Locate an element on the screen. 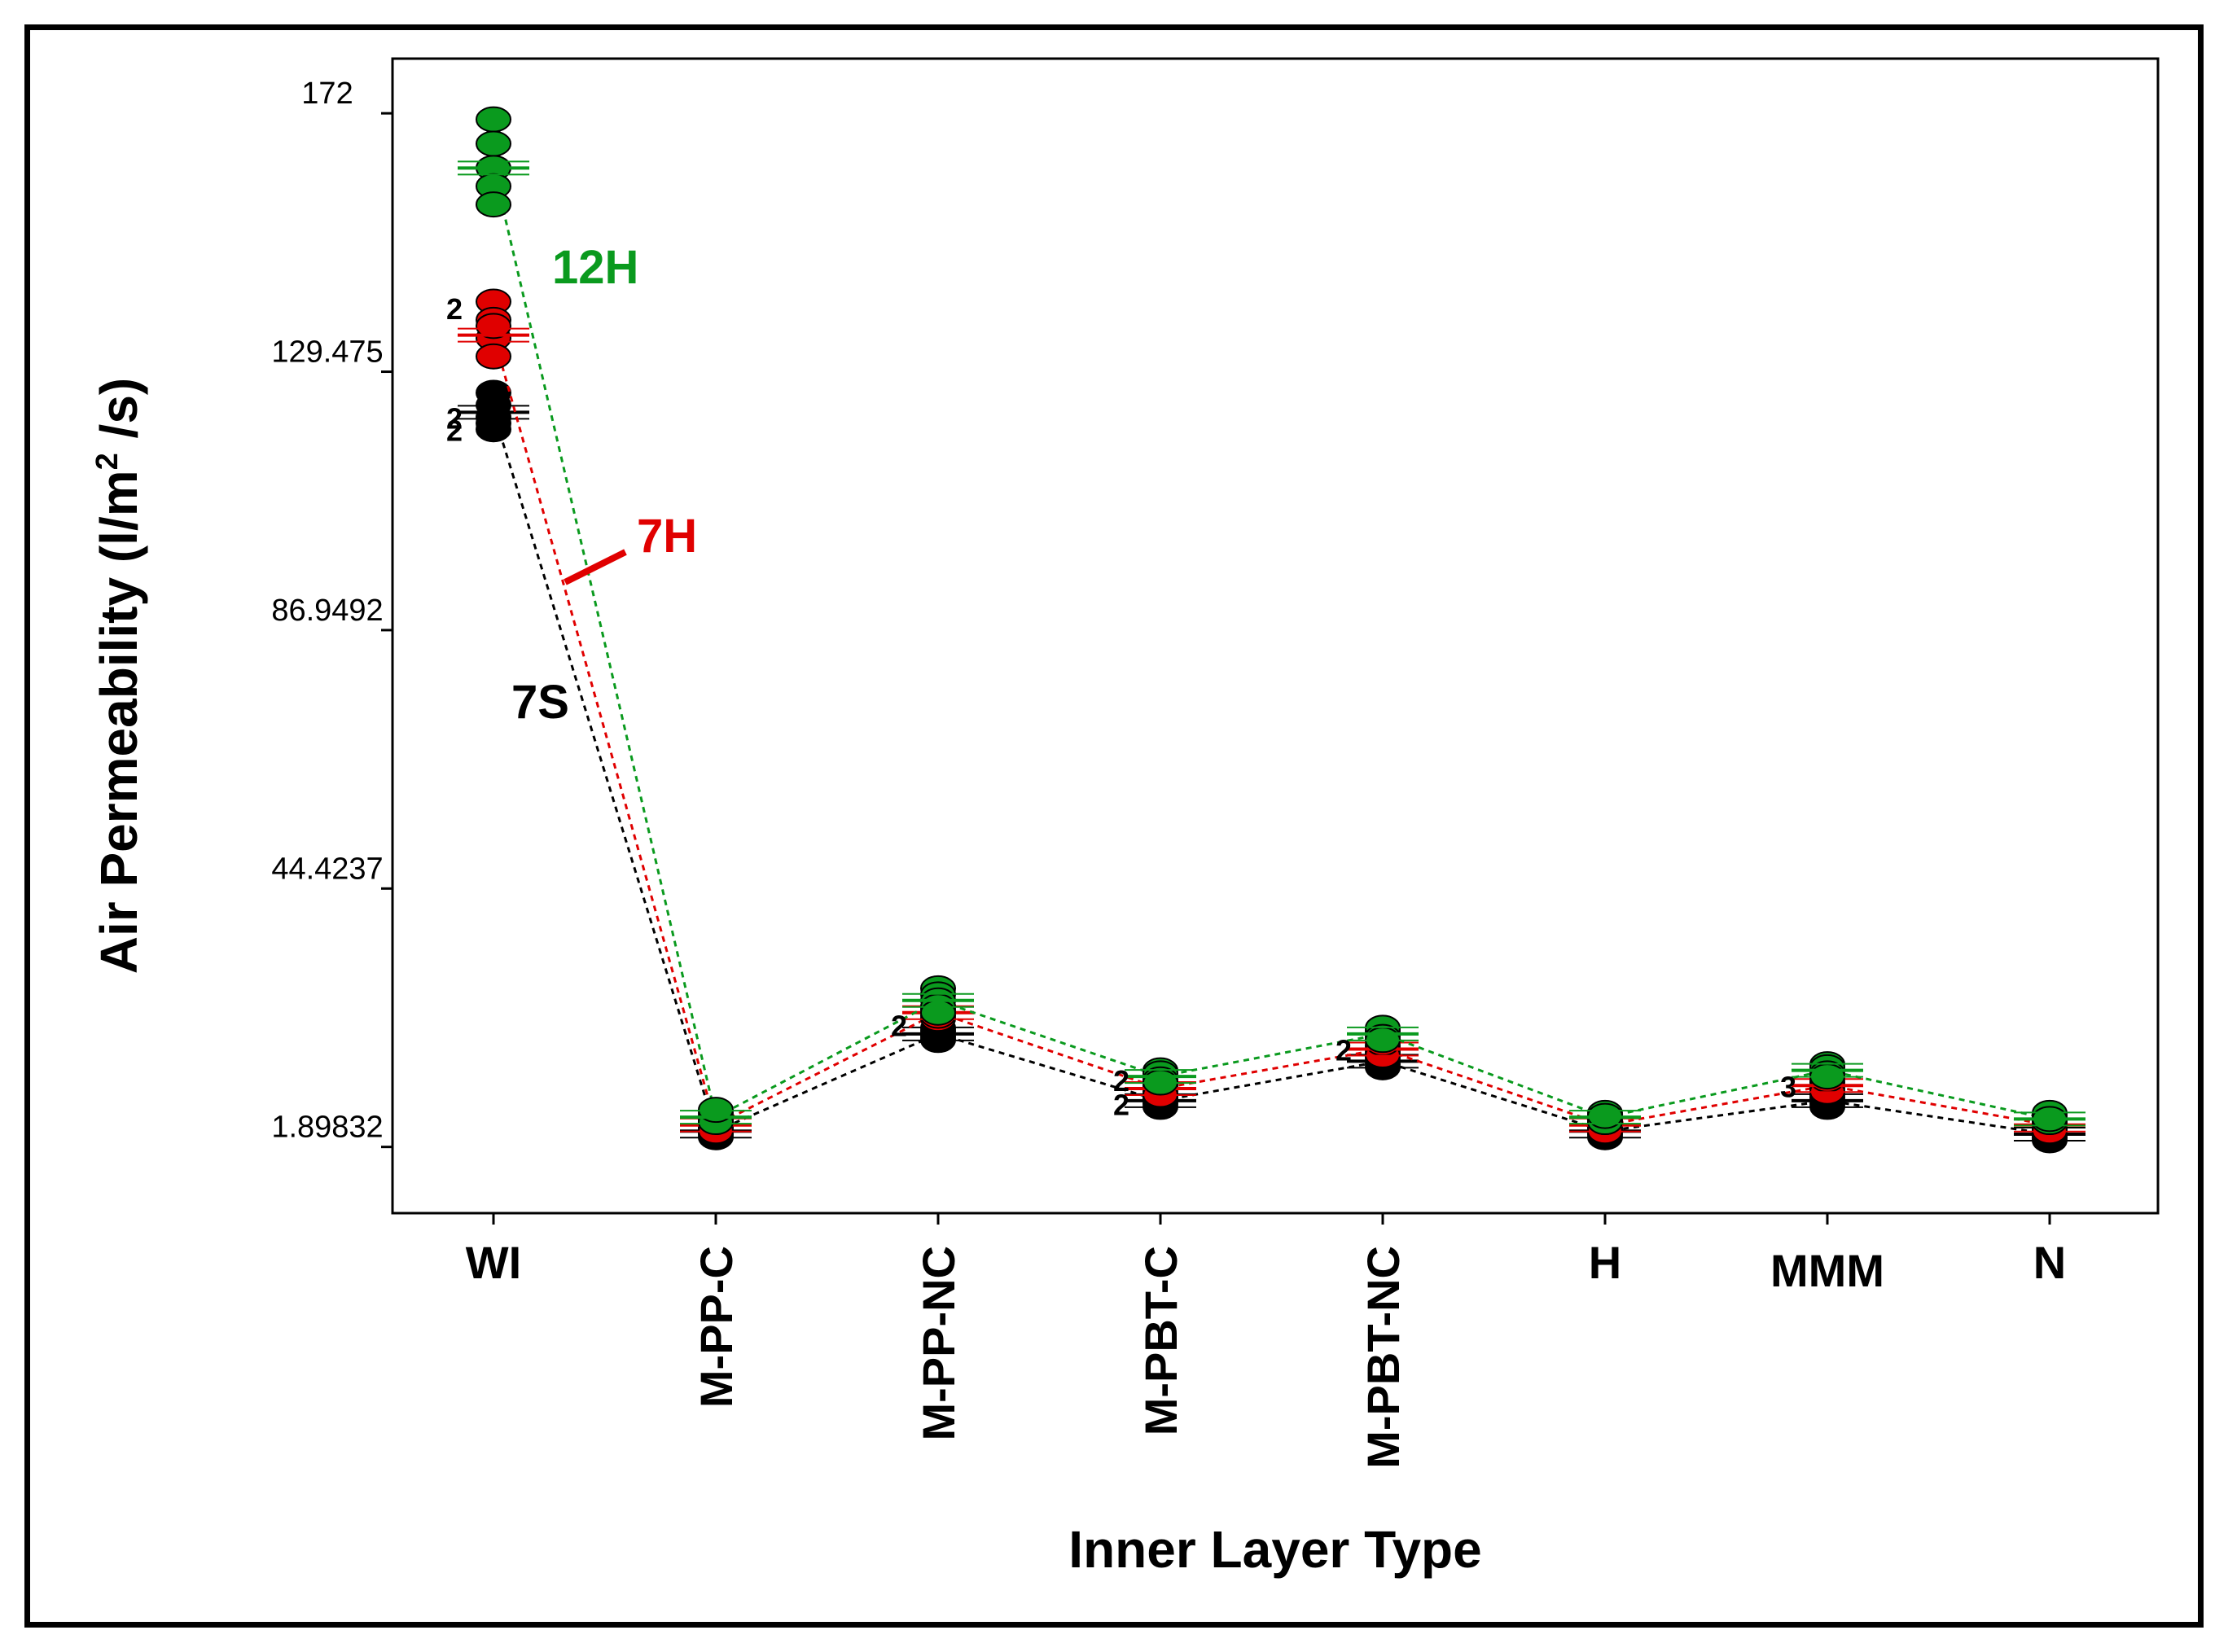 The width and height of the screenshot is (2228, 1652). y-axis: 1.89832 44.4237 86.9492 129.475 172 is located at coordinates (332, 613).